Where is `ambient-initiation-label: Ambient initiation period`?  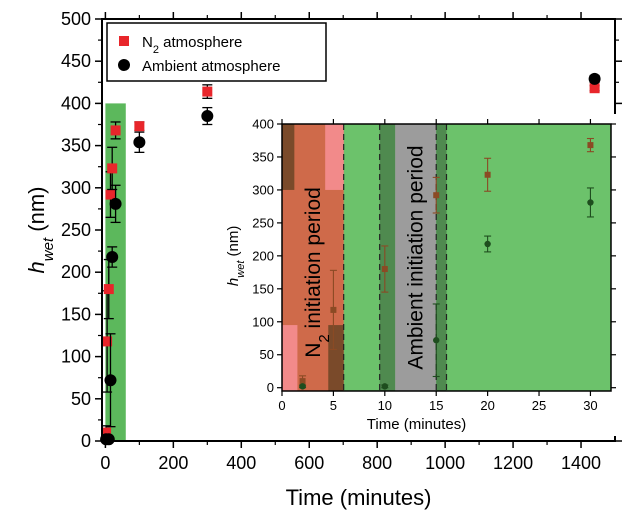 ambient-initiation-label: Ambient initiation period is located at coordinates (416, 257).